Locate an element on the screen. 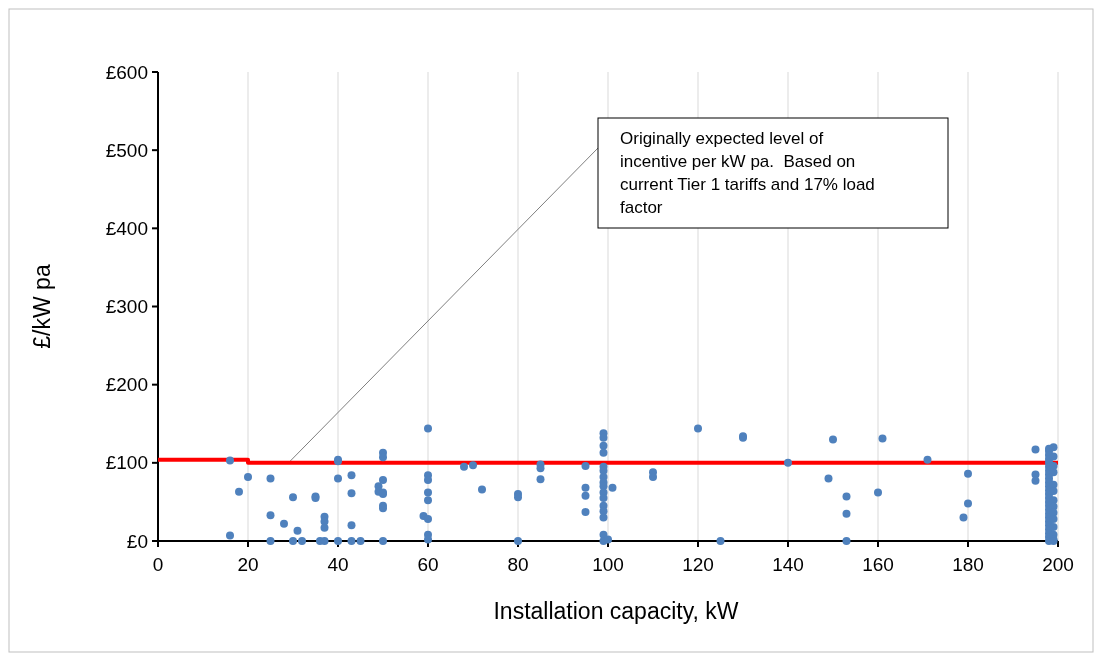 This screenshot has width=1102, height=661. y-tick-label: £500 is located at coordinates (126, 150).